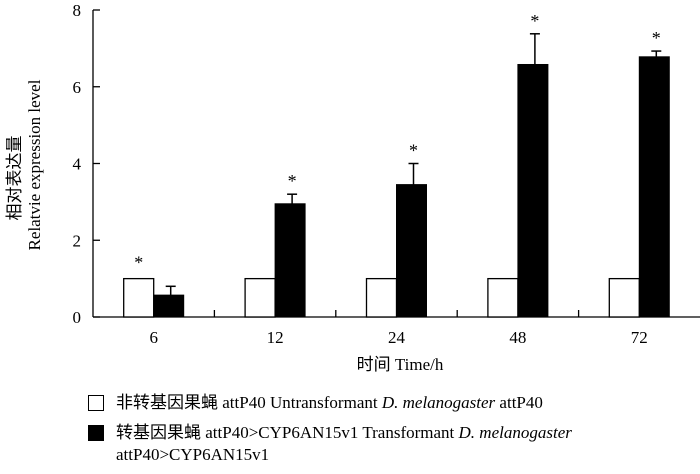  I want to click on legend-item-transformant-species: D. melanogaster, so click(515, 432).